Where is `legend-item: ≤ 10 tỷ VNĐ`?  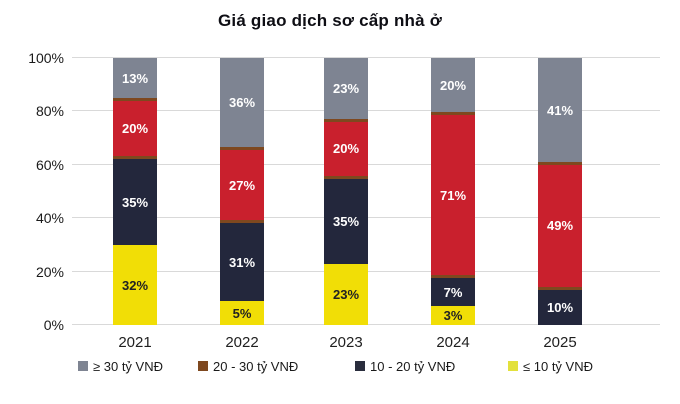 legend-item: ≤ 10 tỷ VNĐ is located at coordinates (550, 366).